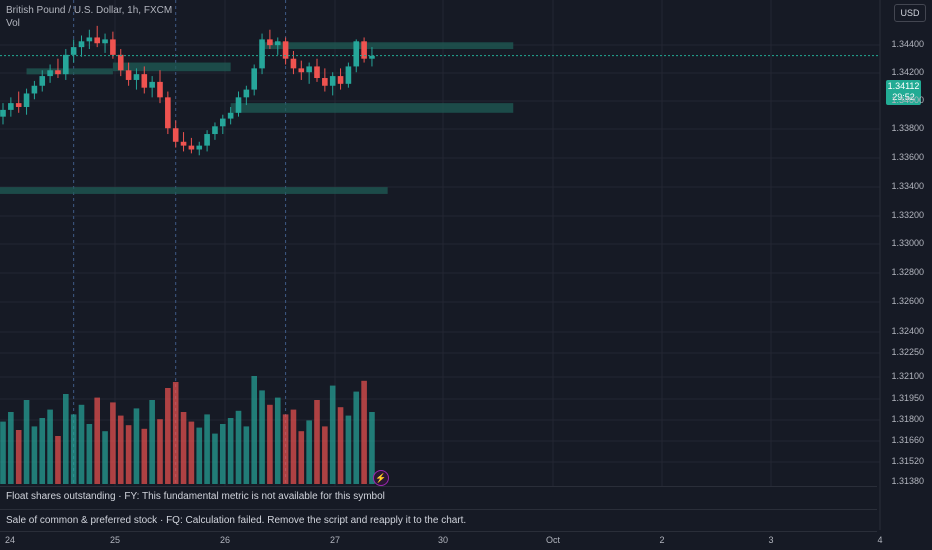  Describe the element at coordinates (903, 86) in the screenshot. I see `current-price-value: 1.34112` at that location.